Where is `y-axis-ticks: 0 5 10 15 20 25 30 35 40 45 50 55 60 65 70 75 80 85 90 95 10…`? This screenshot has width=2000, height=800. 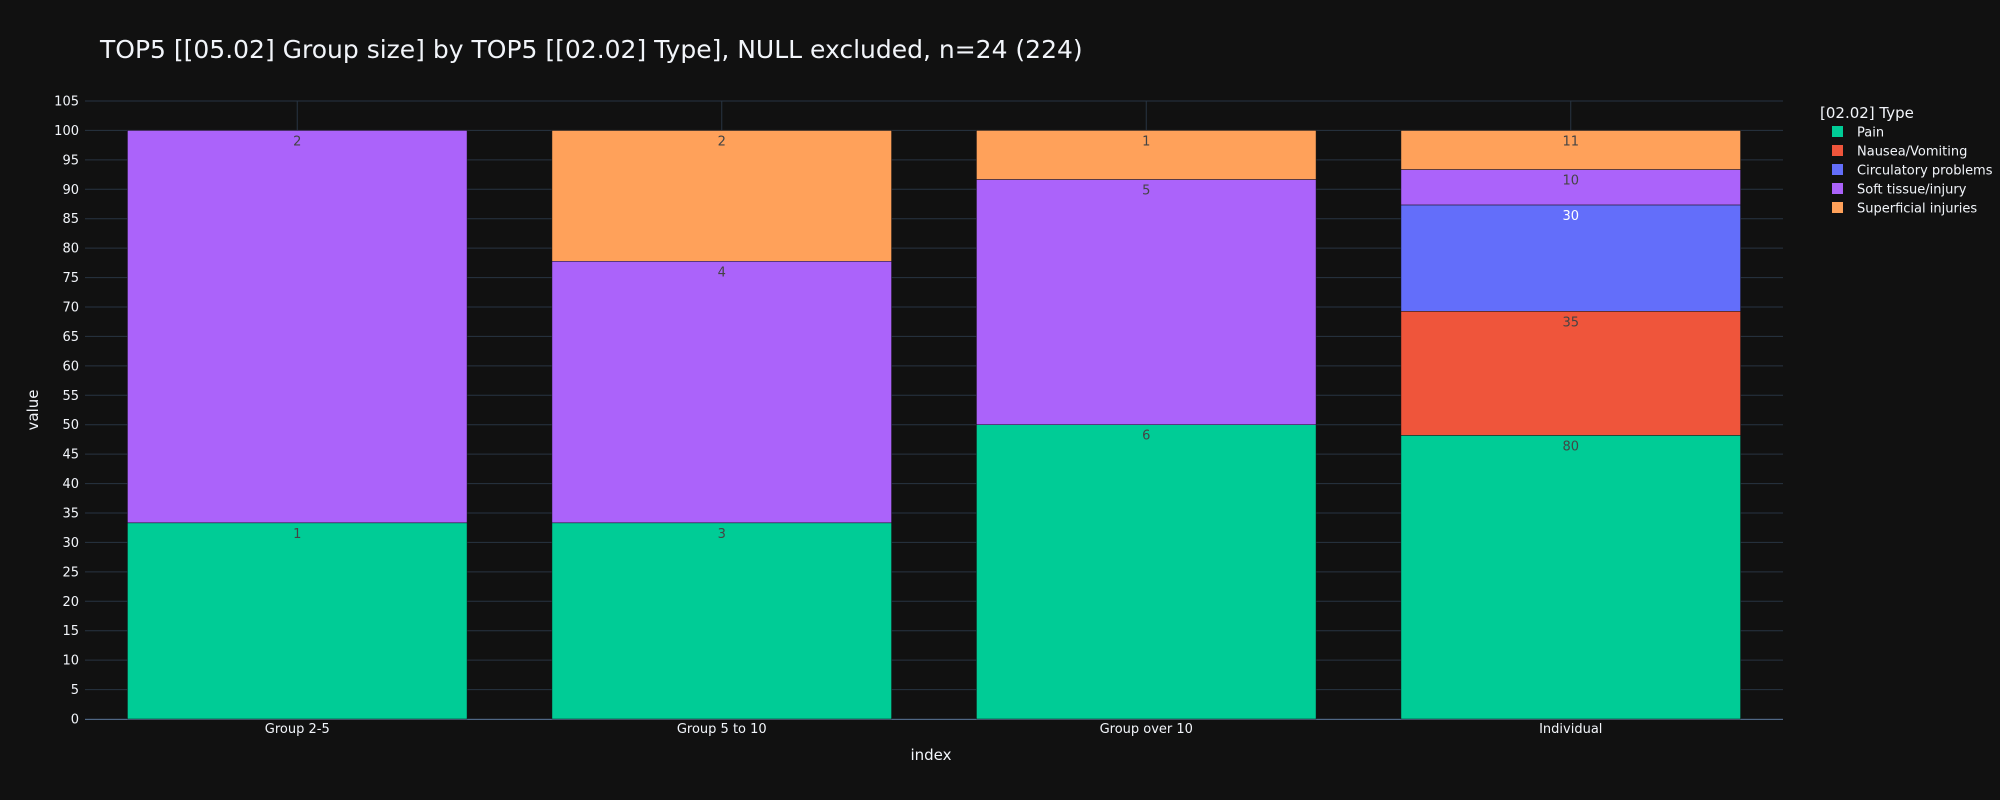 y-axis-ticks: 0 5 10 15 20 25 30 35 40 45 50 55 60 65 70 75 80 85 90 95 10… is located at coordinates (66, 411).